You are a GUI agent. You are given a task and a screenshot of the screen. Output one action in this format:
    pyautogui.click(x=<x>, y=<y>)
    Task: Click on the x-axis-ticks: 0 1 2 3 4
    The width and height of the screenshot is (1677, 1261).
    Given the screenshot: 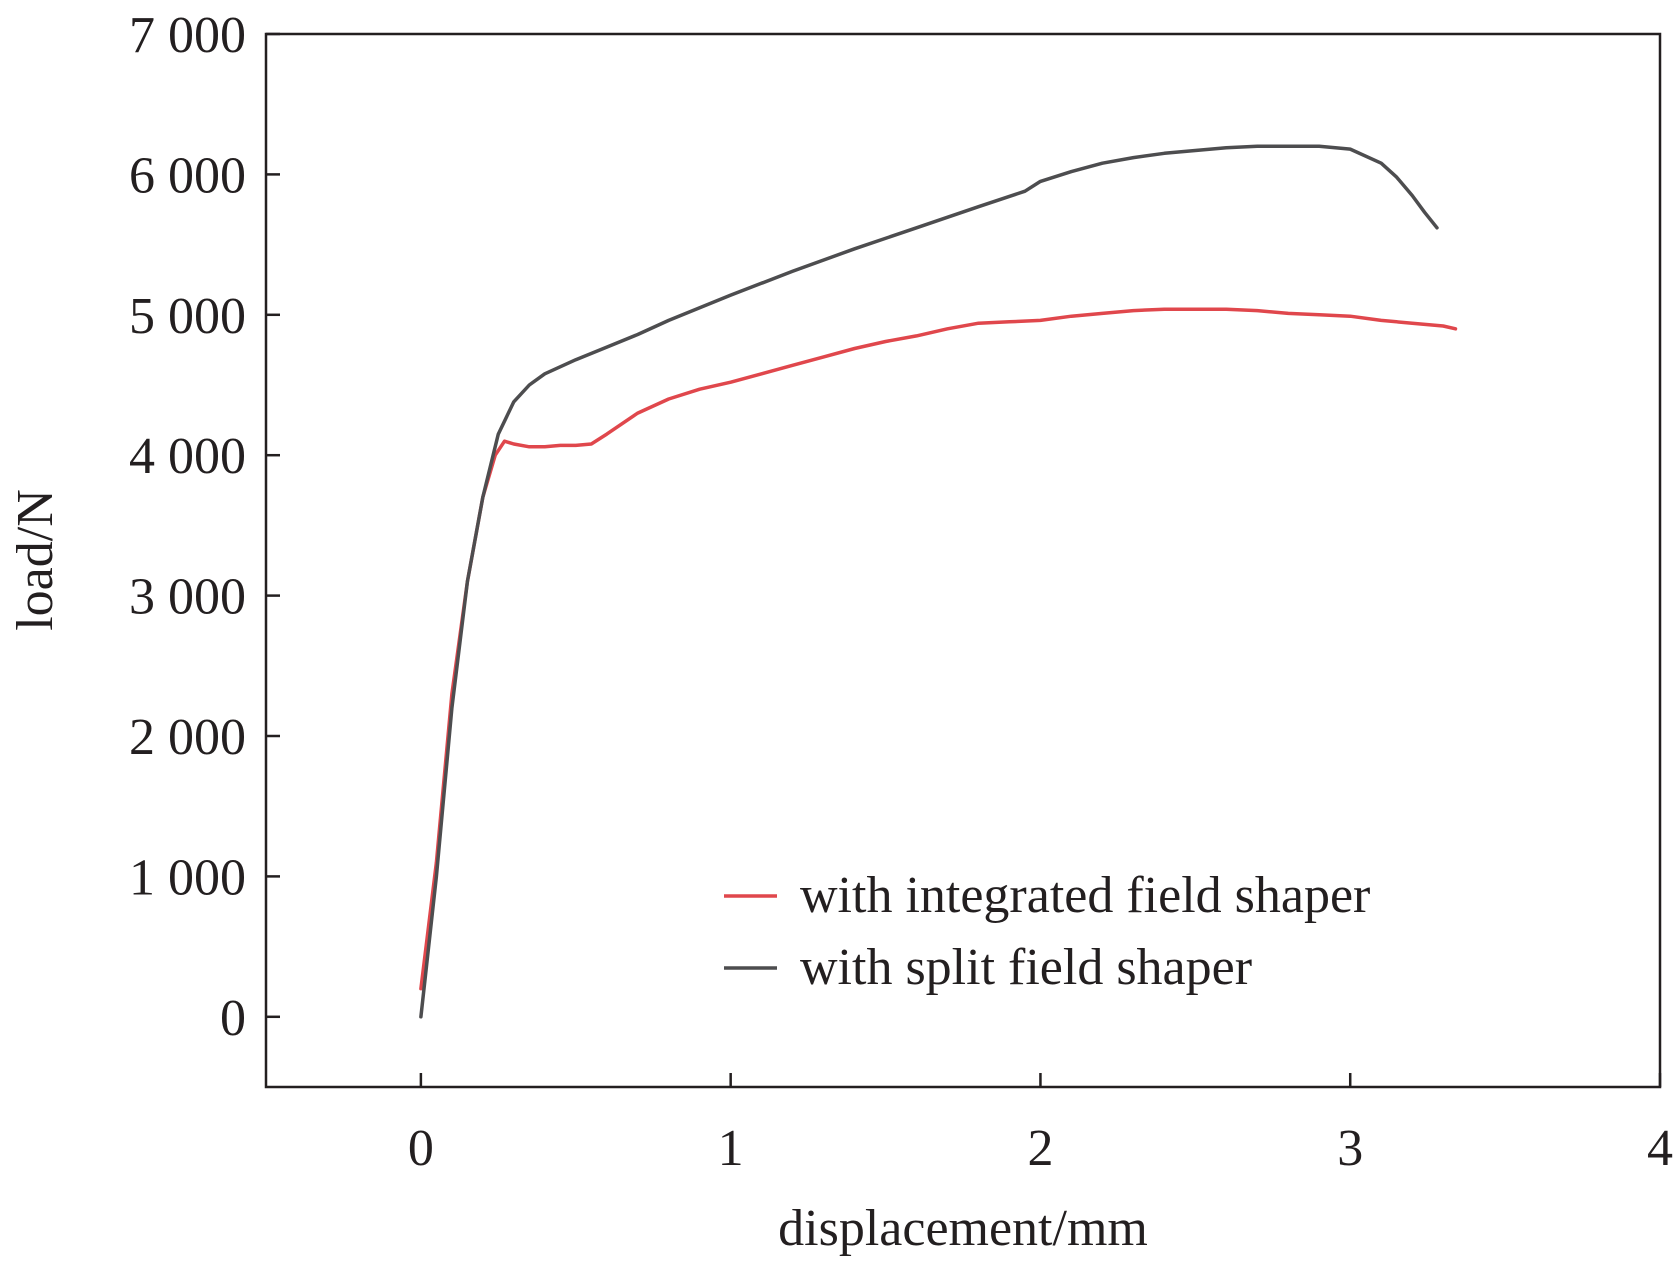 What is the action you would take?
    pyautogui.click(x=1040, y=1125)
    